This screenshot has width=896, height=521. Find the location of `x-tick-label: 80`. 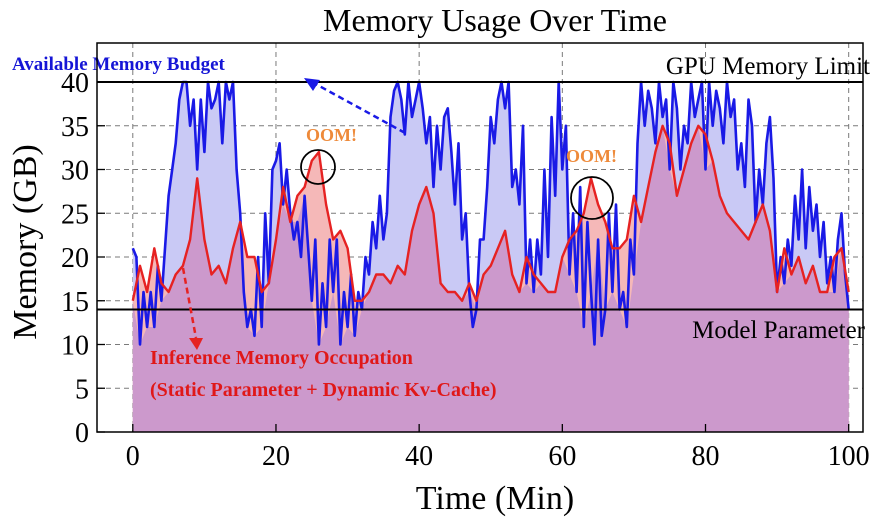

x-tick-label: 80 is located at coordinates (706, 456).